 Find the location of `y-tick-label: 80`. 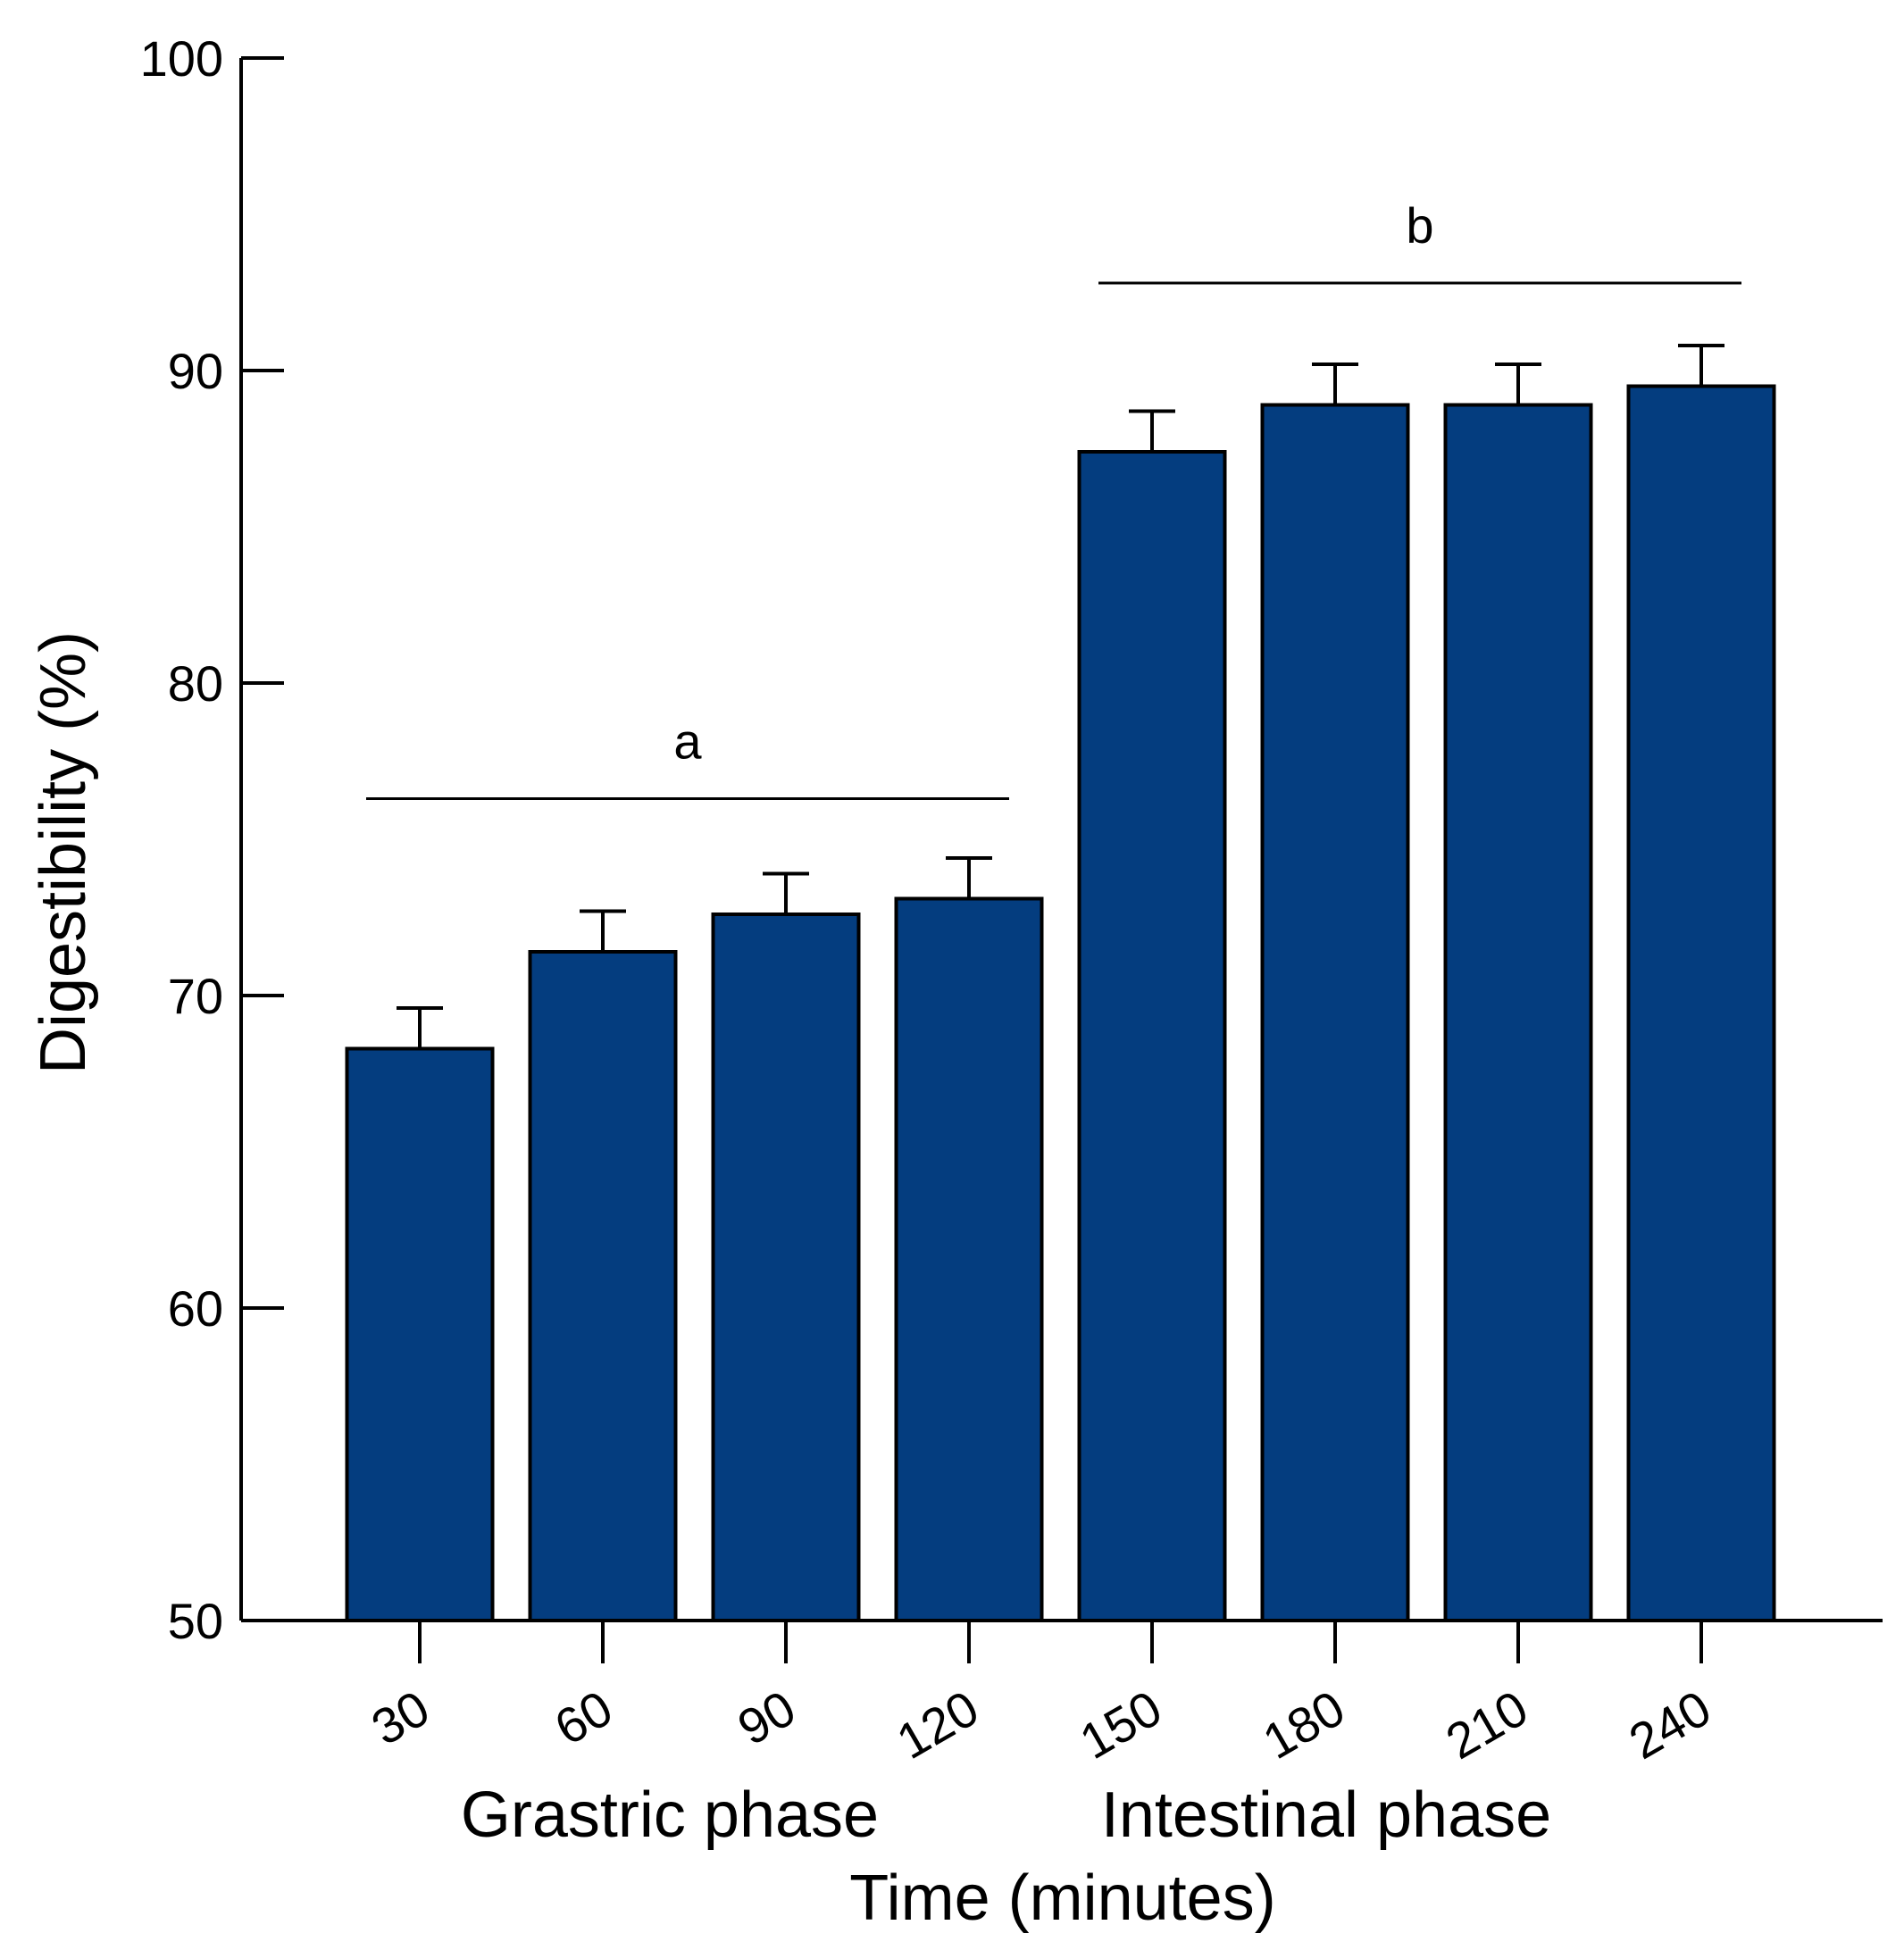

y-tick-label: 80 is located at coordinates (195, 684).